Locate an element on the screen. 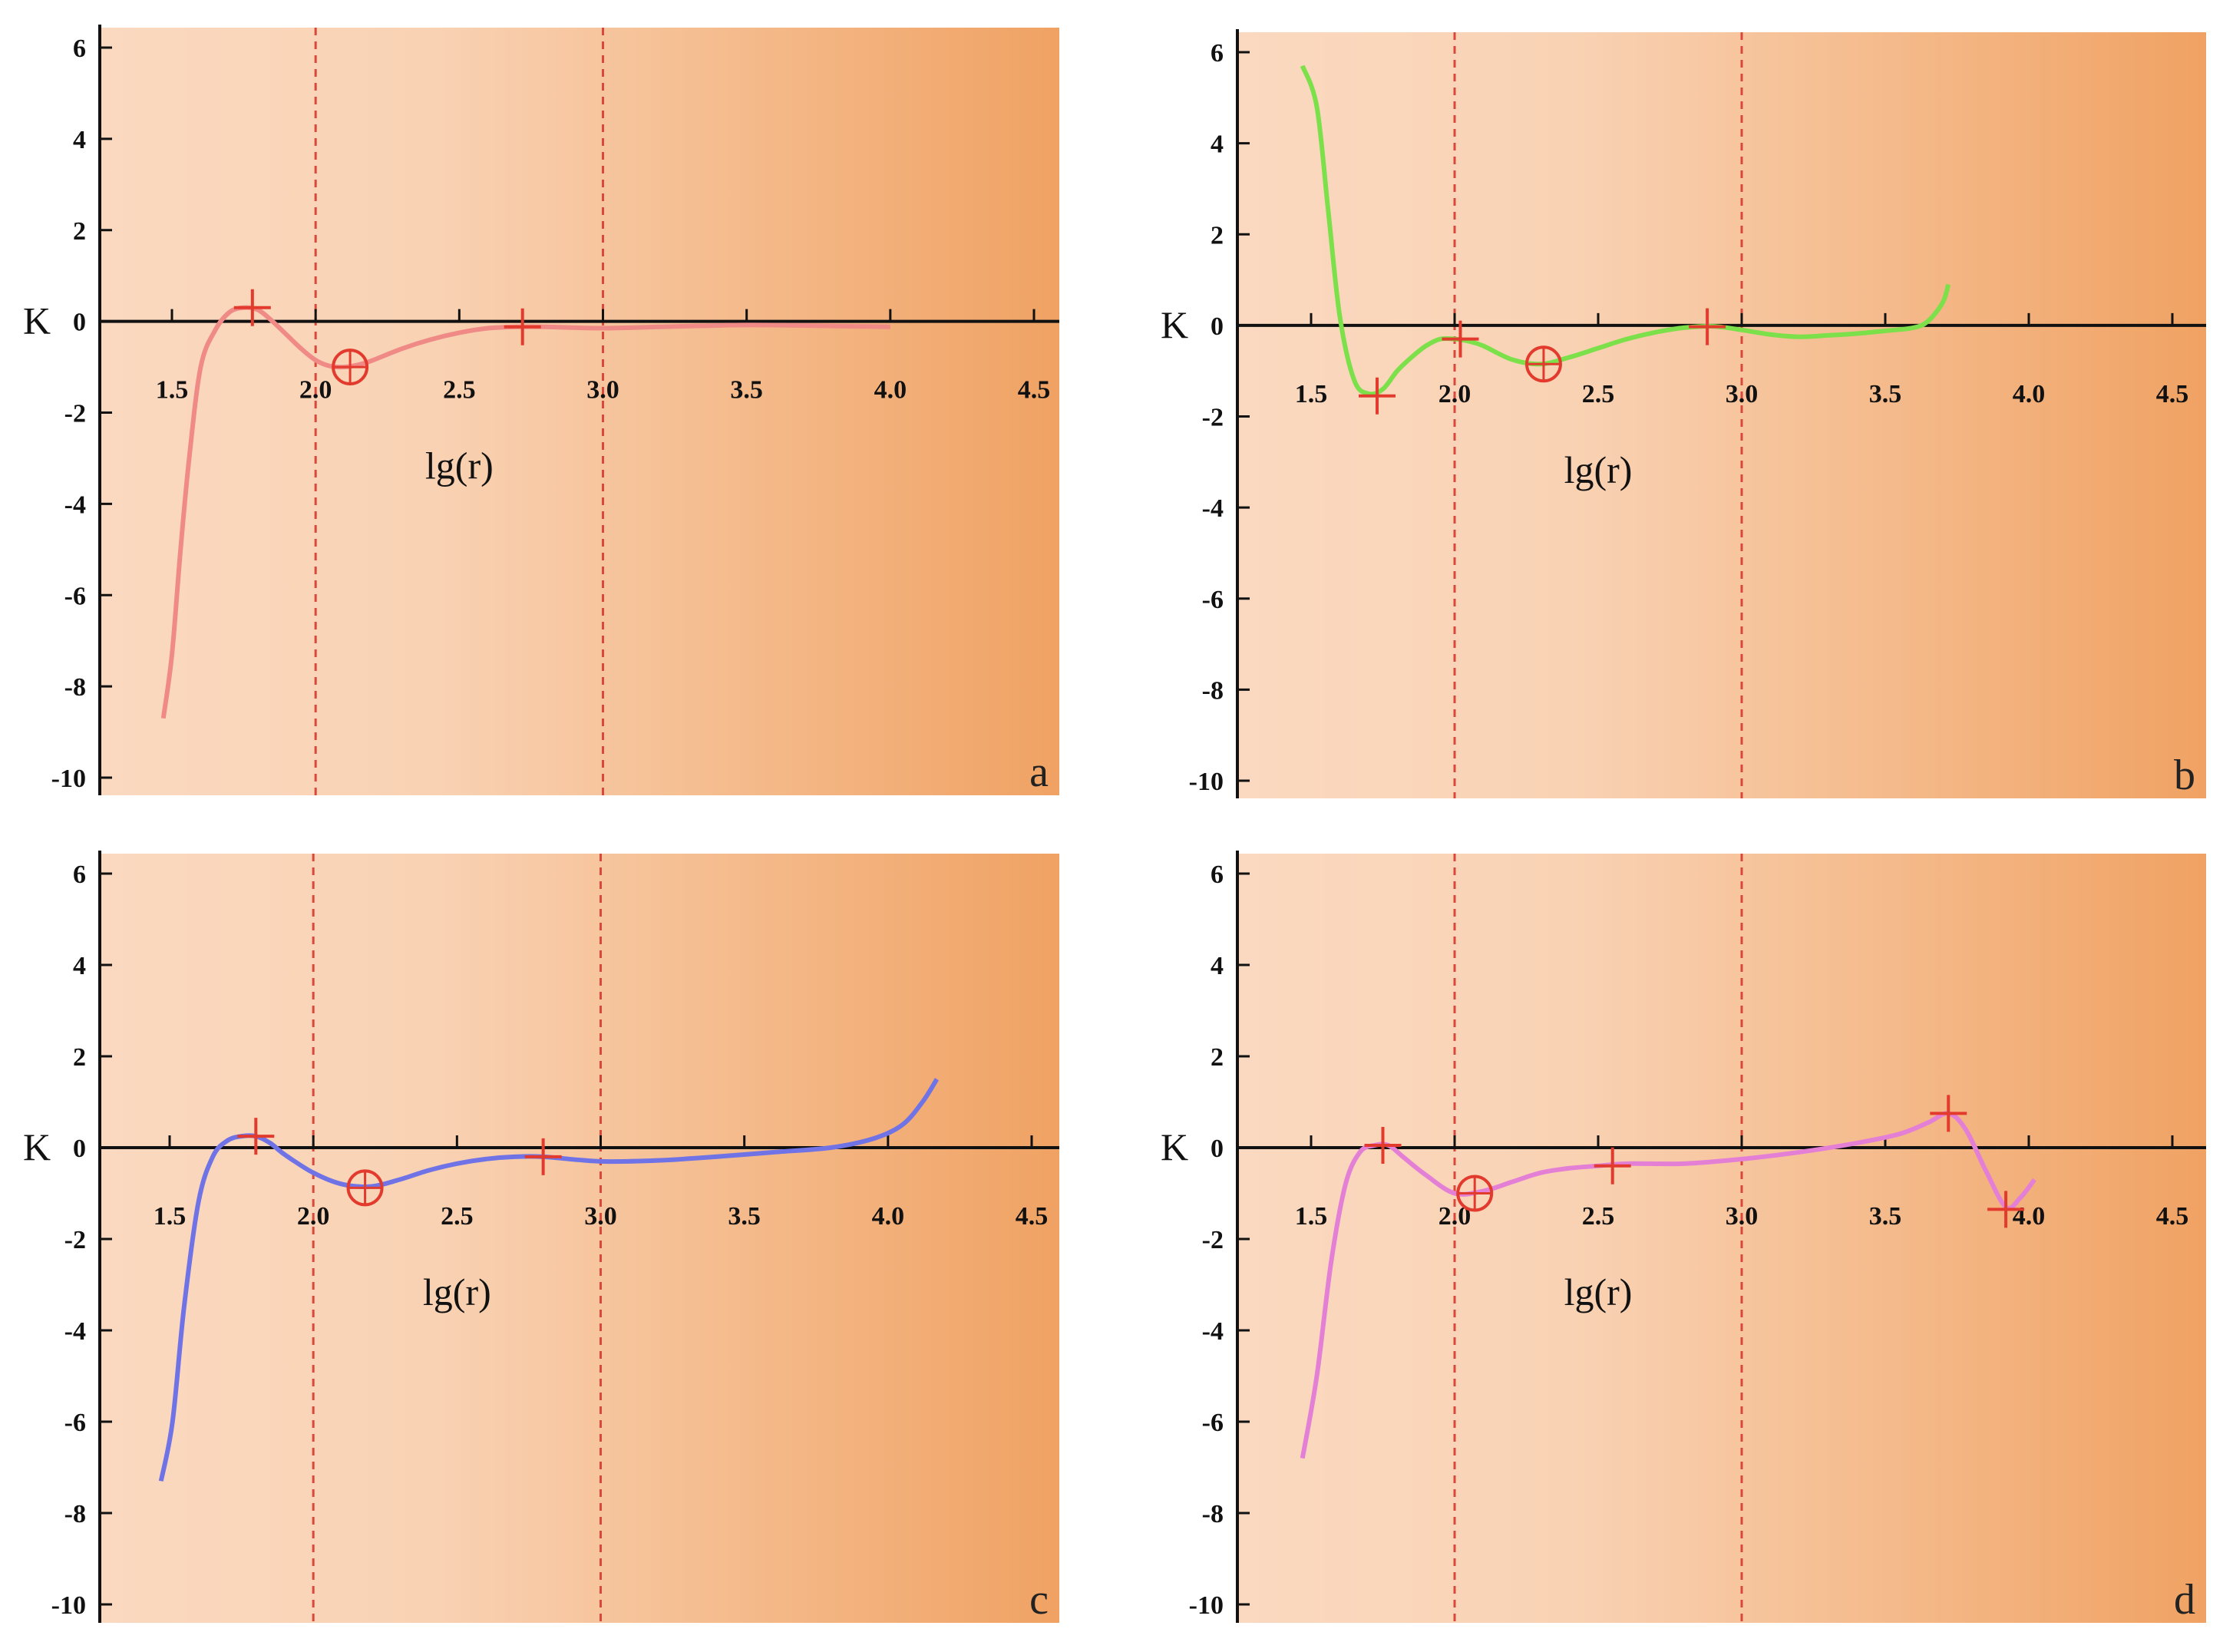 The width and height of the screenshot is (2223, 1652). panel-d-x-tick-label: 3.0 is located at coordinates (1742, 1216).